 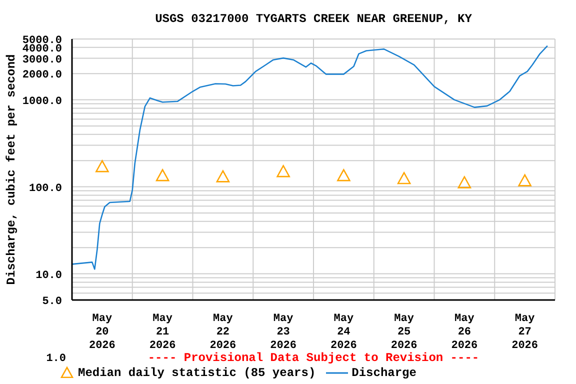 I want to click on chart-title: USGS 03217000 TYGARTS CREEK NEAR GREENUP, KY, so click(x=313, y=19).